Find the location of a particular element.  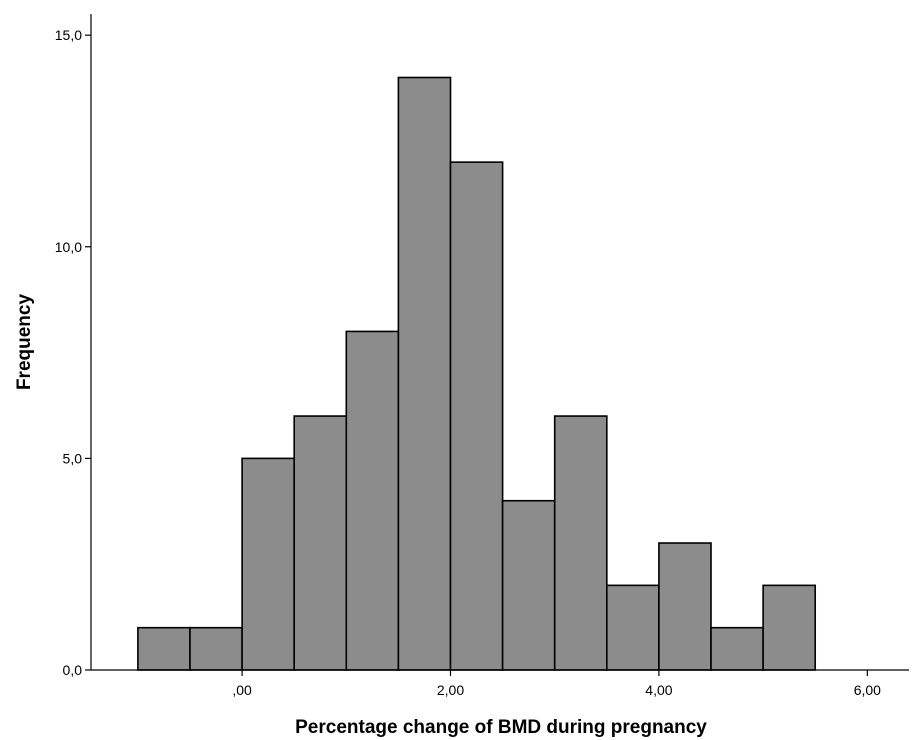

y-tick-label: 5,0 is located at coordinates (73, 458).